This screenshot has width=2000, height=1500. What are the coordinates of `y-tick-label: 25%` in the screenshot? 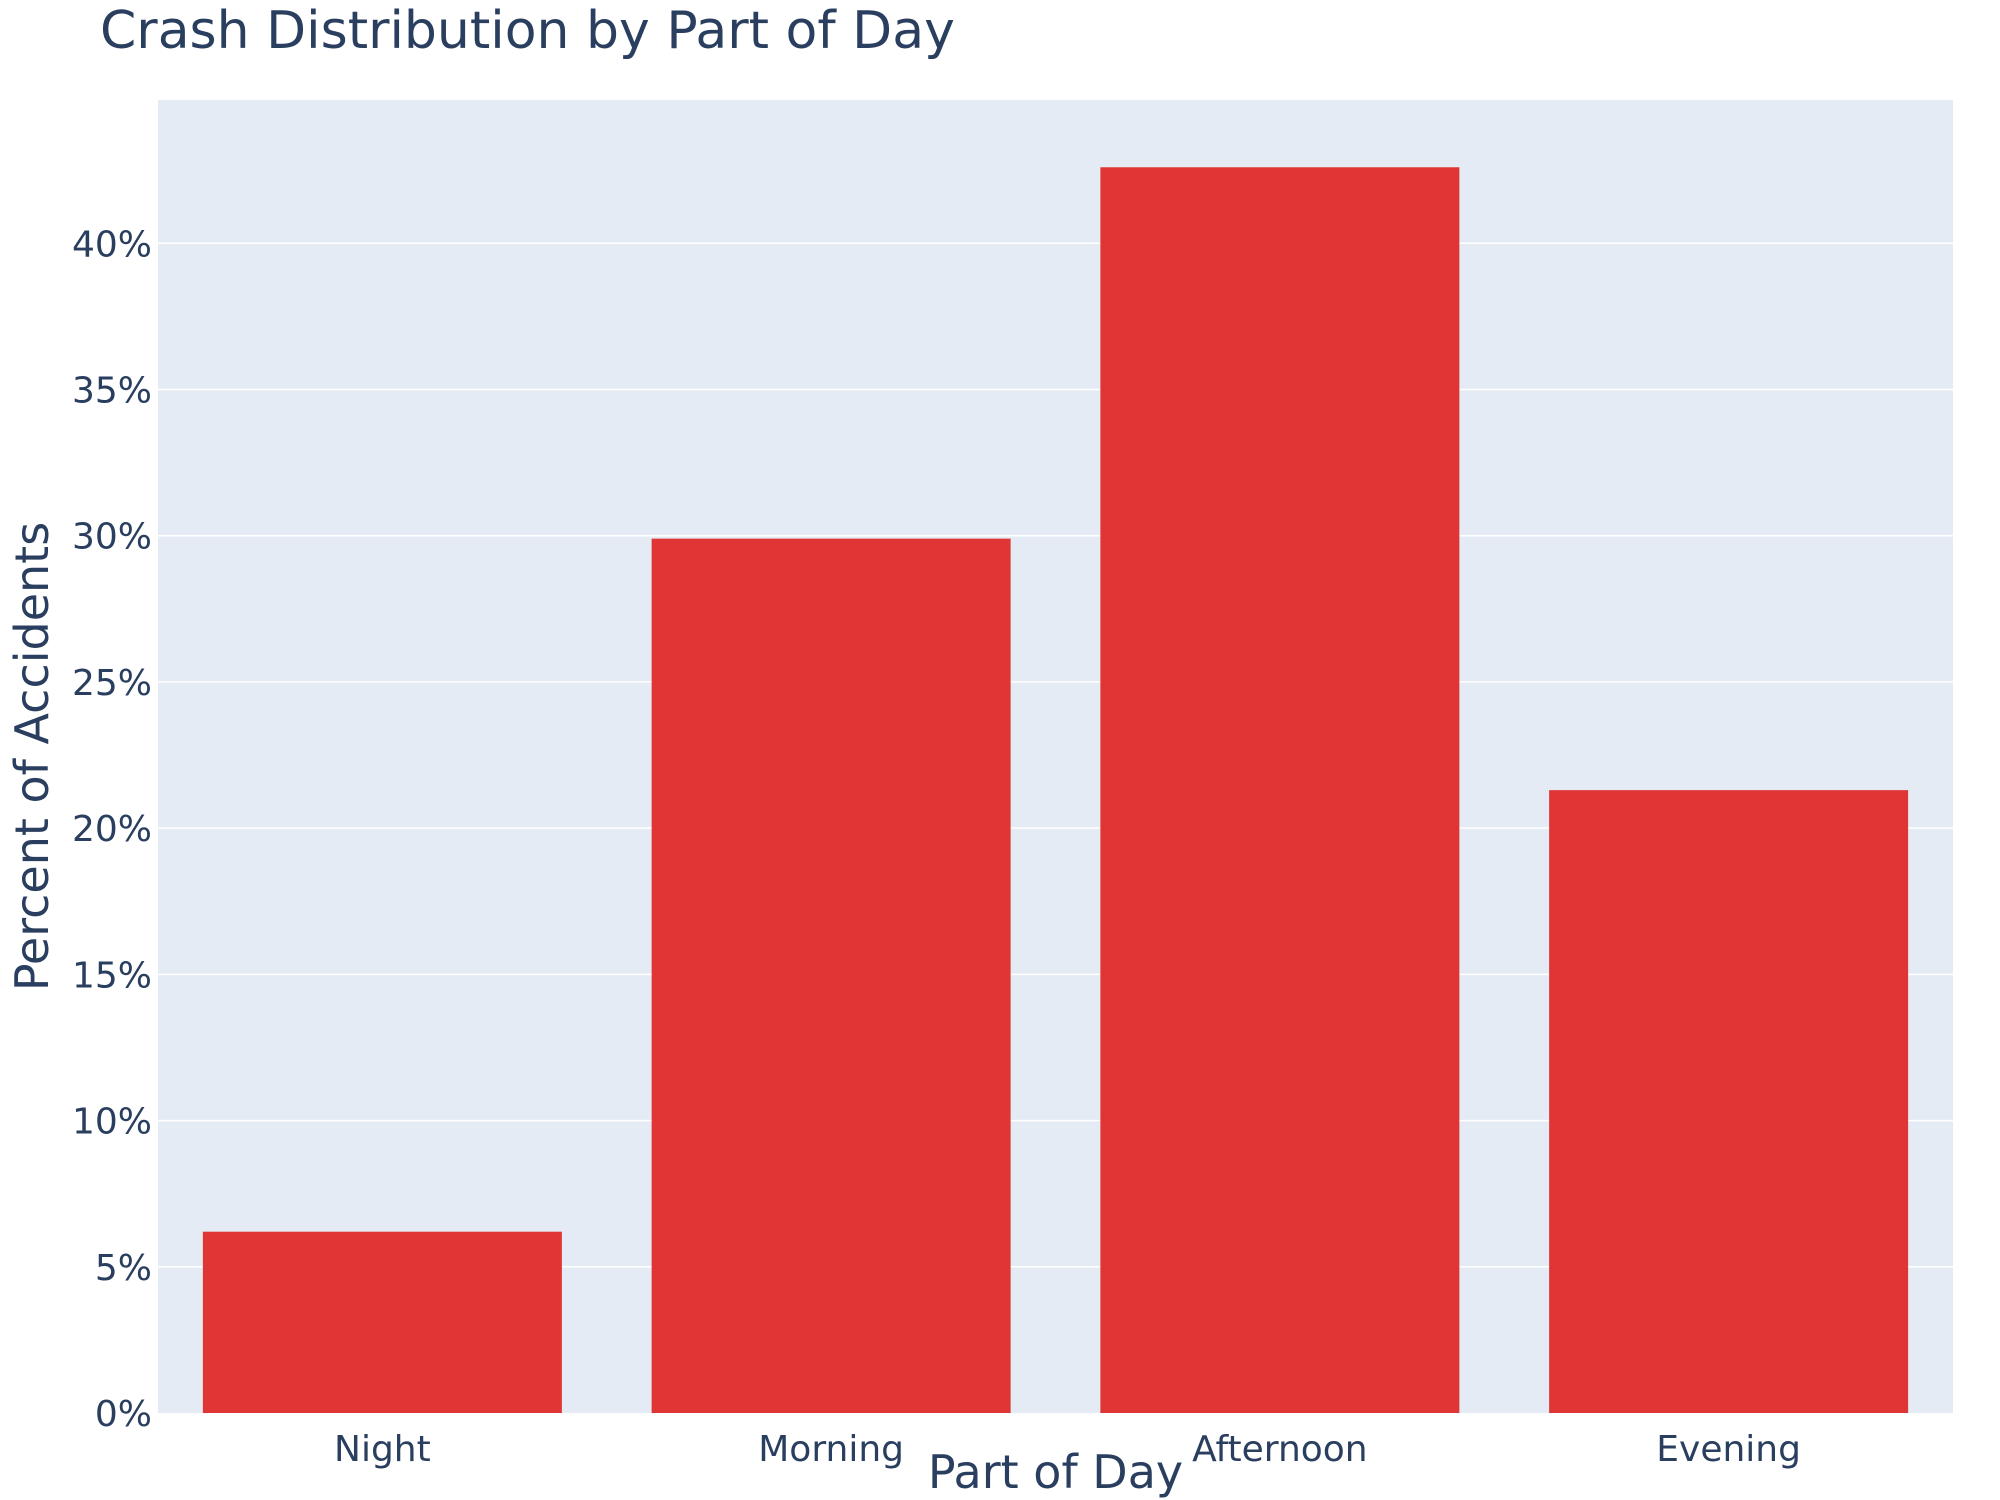 It's located at (112, 683).